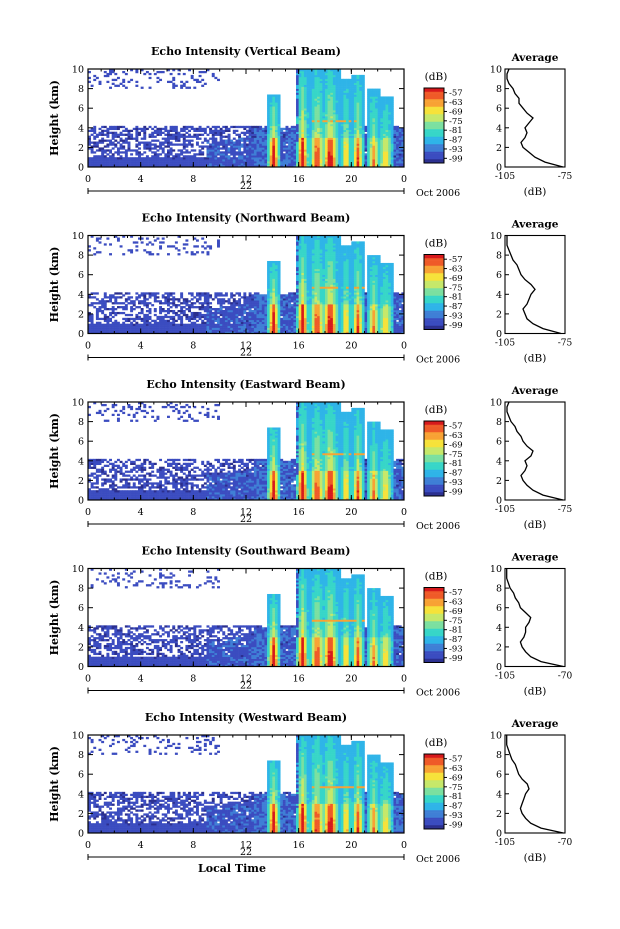 The height and width of the screenshot is (929, 620). What do you see at coordinates (54, 118) in the screenshot?
I see `y-axis-label: Height (km)` at bounding box center [54, 118].